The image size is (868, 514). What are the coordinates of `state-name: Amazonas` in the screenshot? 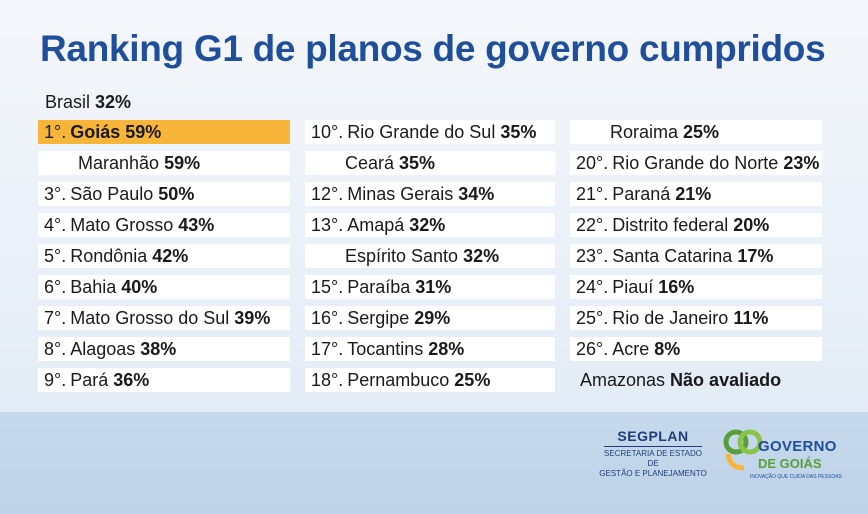 It's located at (623, 380).